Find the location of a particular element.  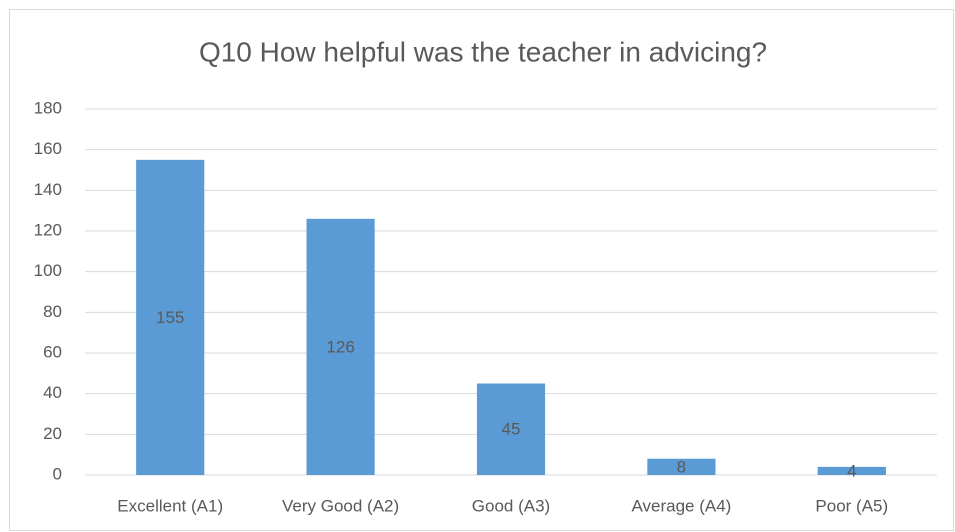

data-label: 4 is located at coordinates (851, 470).